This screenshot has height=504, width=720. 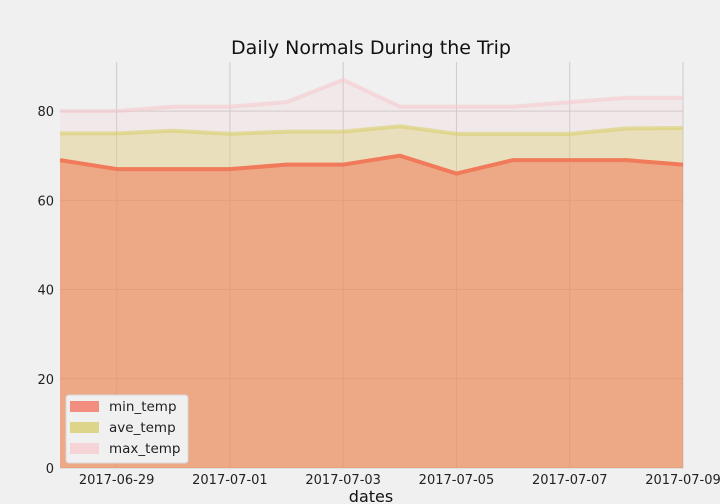 What do you see at coordinates (230, 480) in the screenshot?
I see `x-tick-label-2017-07-01: 2017-07-01` at bounding box center [230, 480].